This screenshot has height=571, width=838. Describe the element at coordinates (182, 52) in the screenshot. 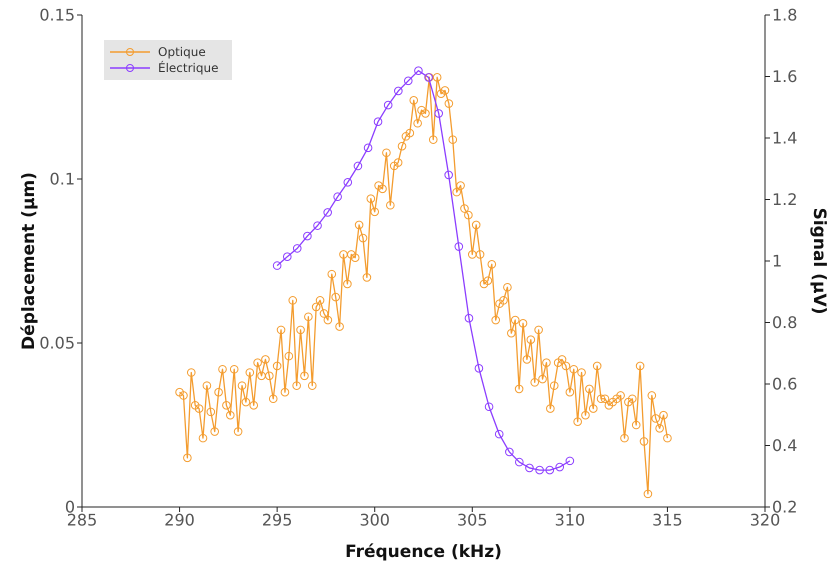

I see `legend-label: Optique` at that location.